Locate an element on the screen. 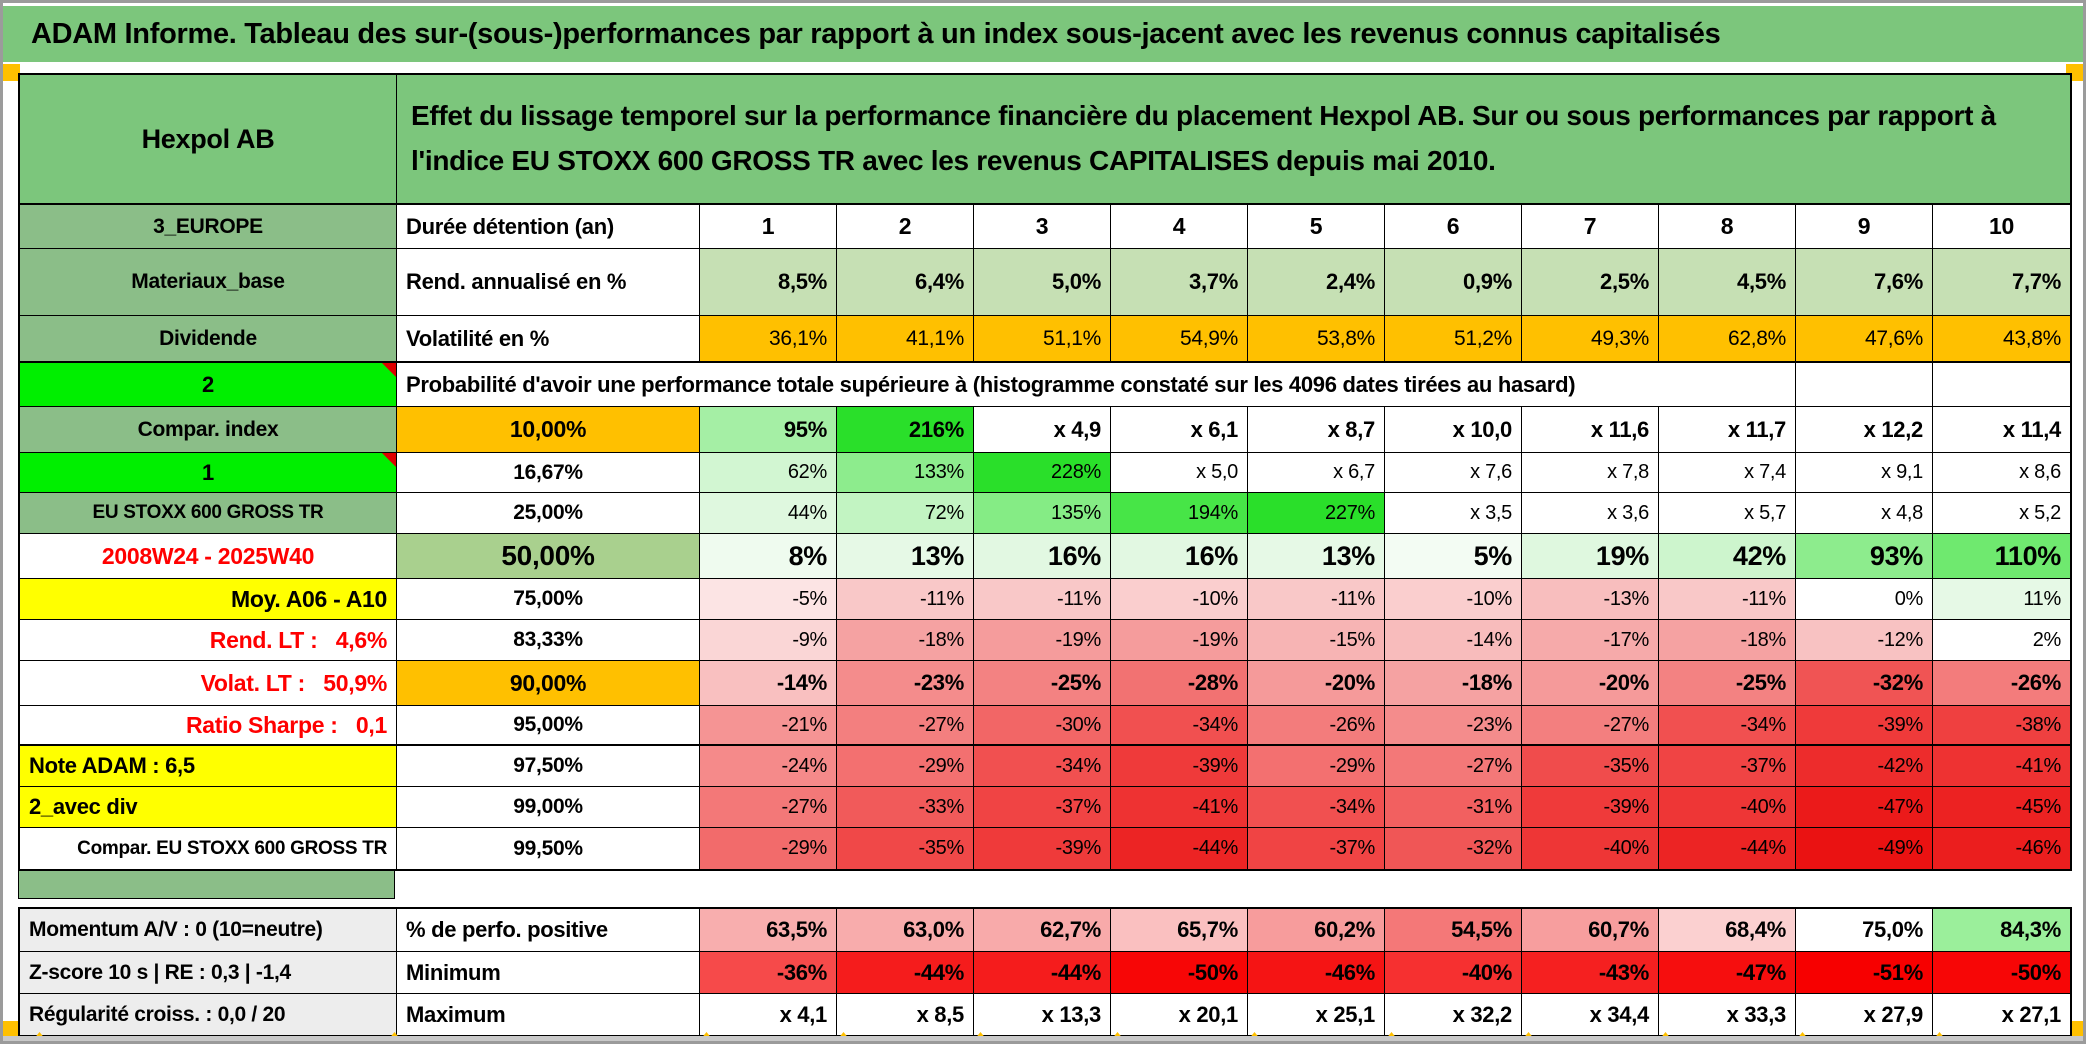  p50-metric-cell: 50,00% is located at coordinates (548, 556).